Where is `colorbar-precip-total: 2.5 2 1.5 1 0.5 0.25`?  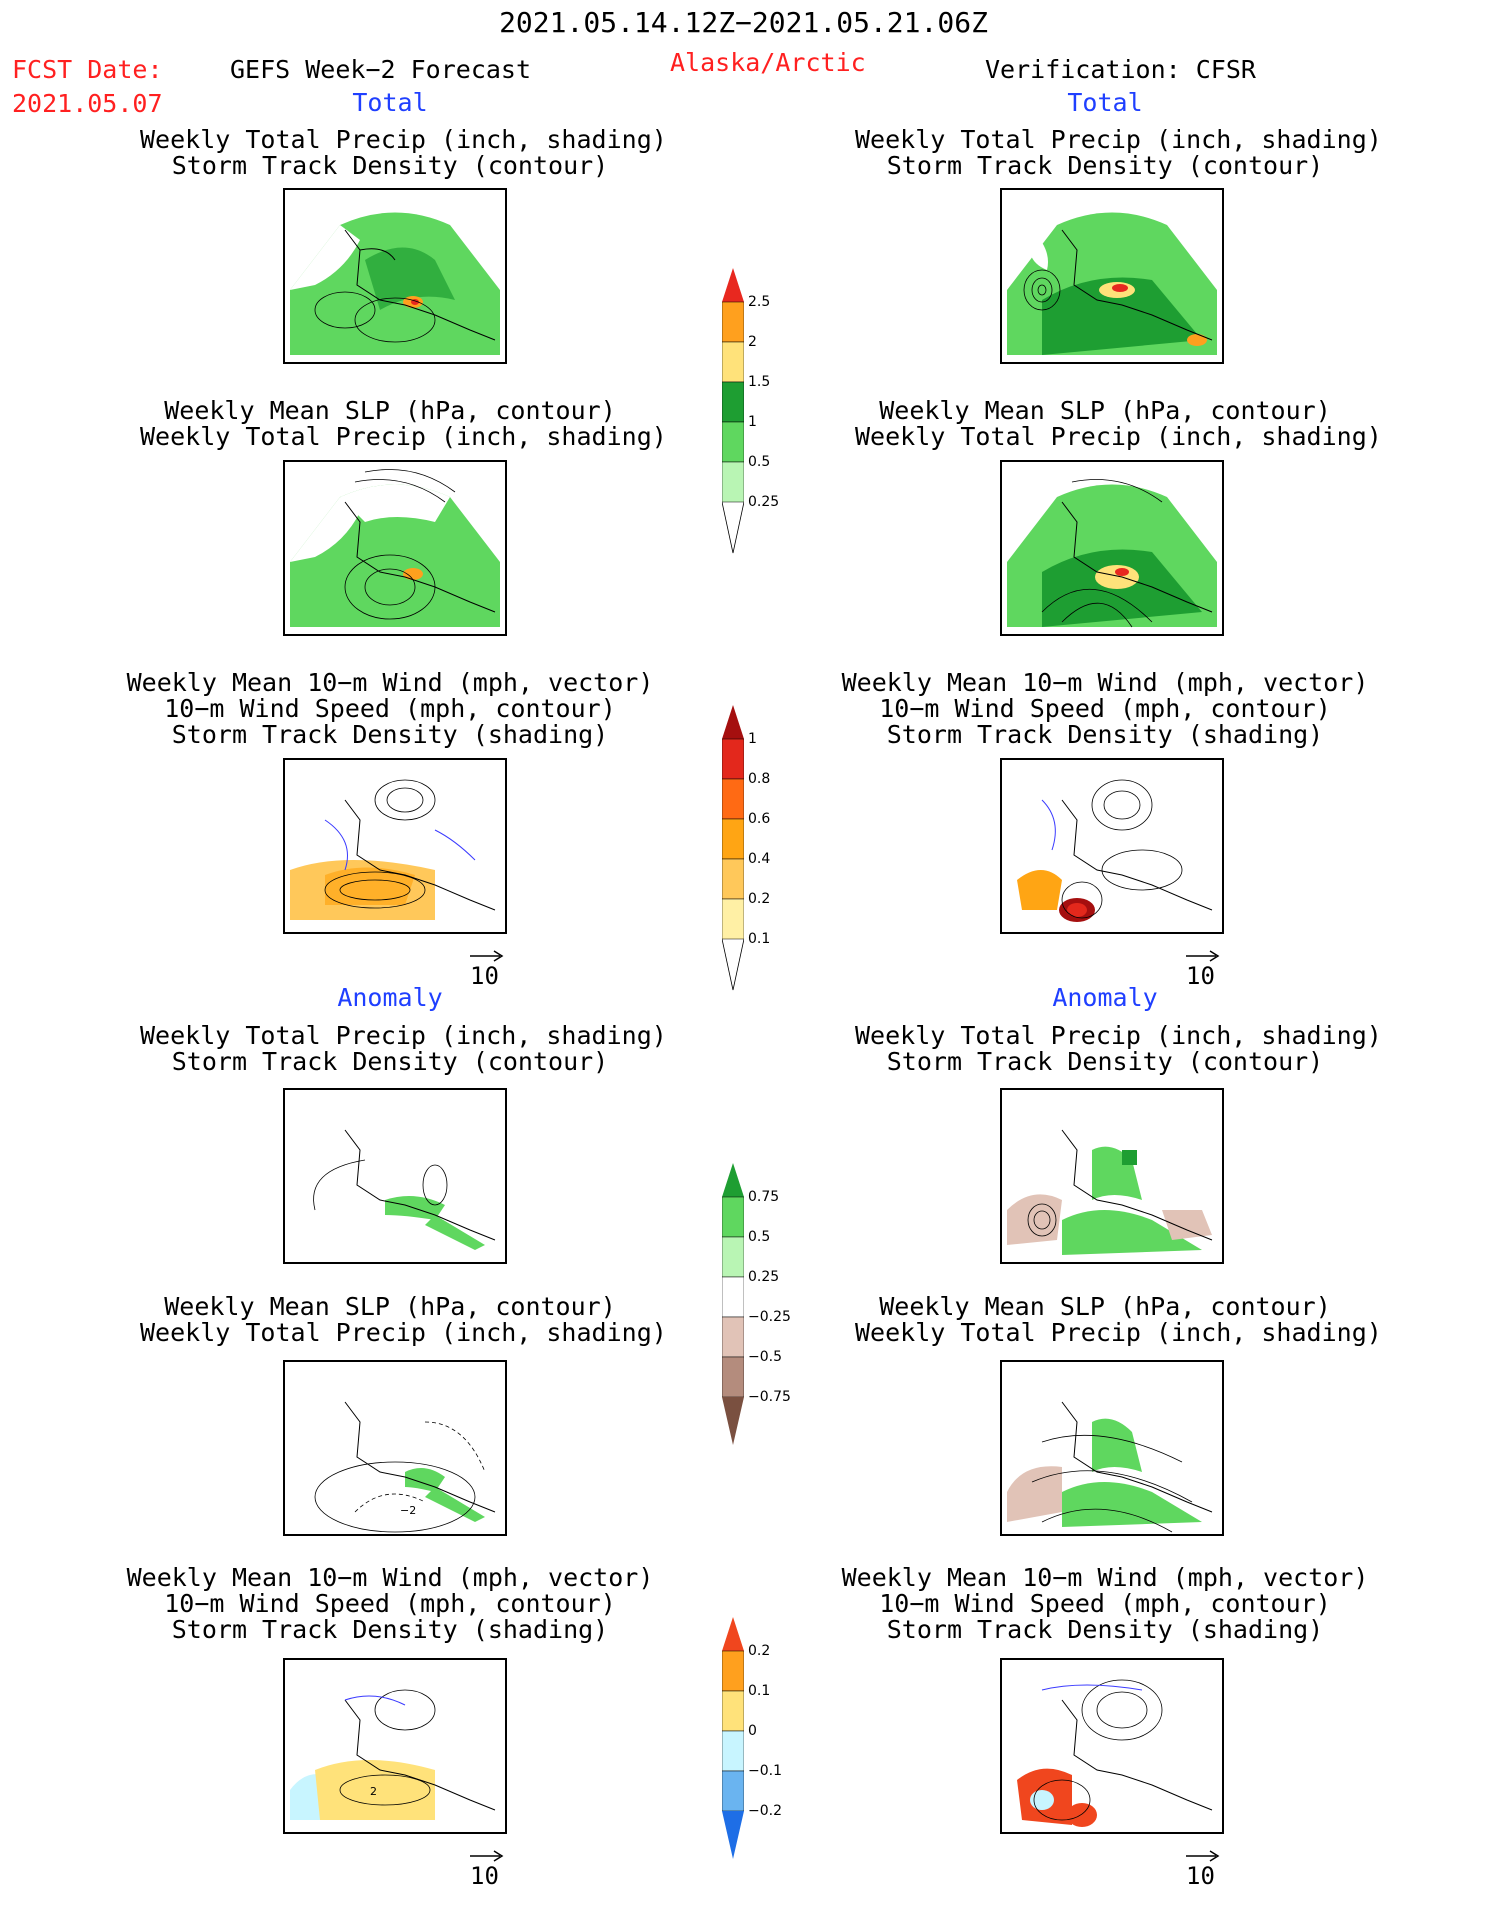
colorbar-precip-total: 2.5 2 1.5 1 0.5 0.25 is located at coordinates (752, 413).